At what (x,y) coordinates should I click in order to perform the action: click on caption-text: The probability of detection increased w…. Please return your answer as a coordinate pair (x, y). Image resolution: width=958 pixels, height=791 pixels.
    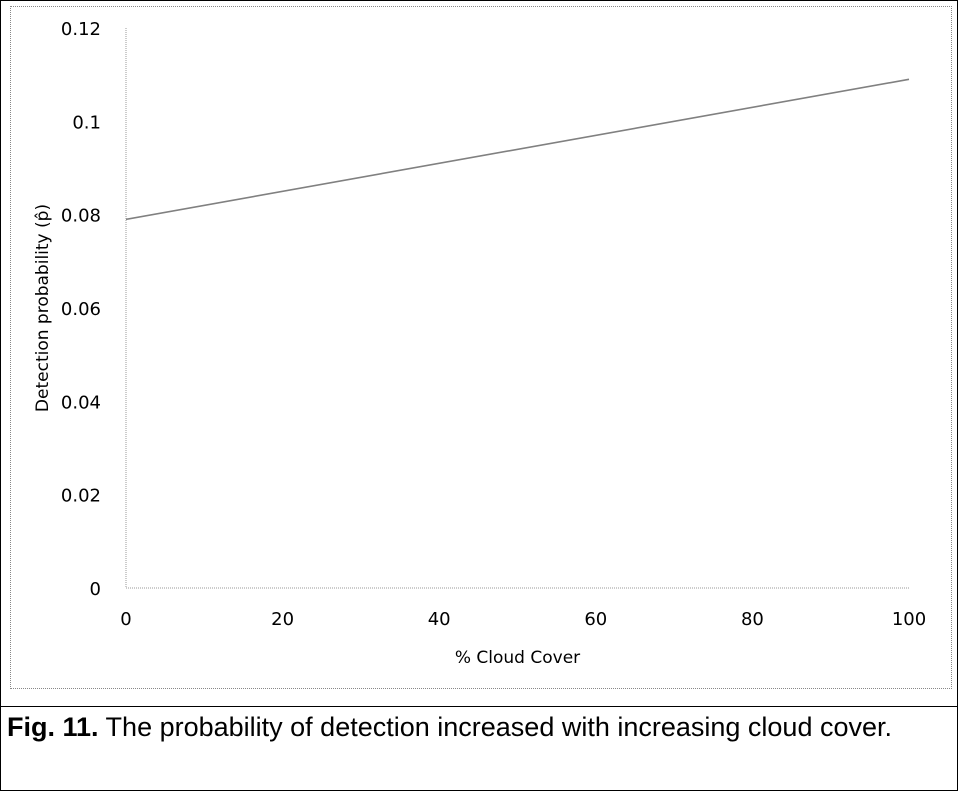
    Looking at the image, I should click on (495, 727).